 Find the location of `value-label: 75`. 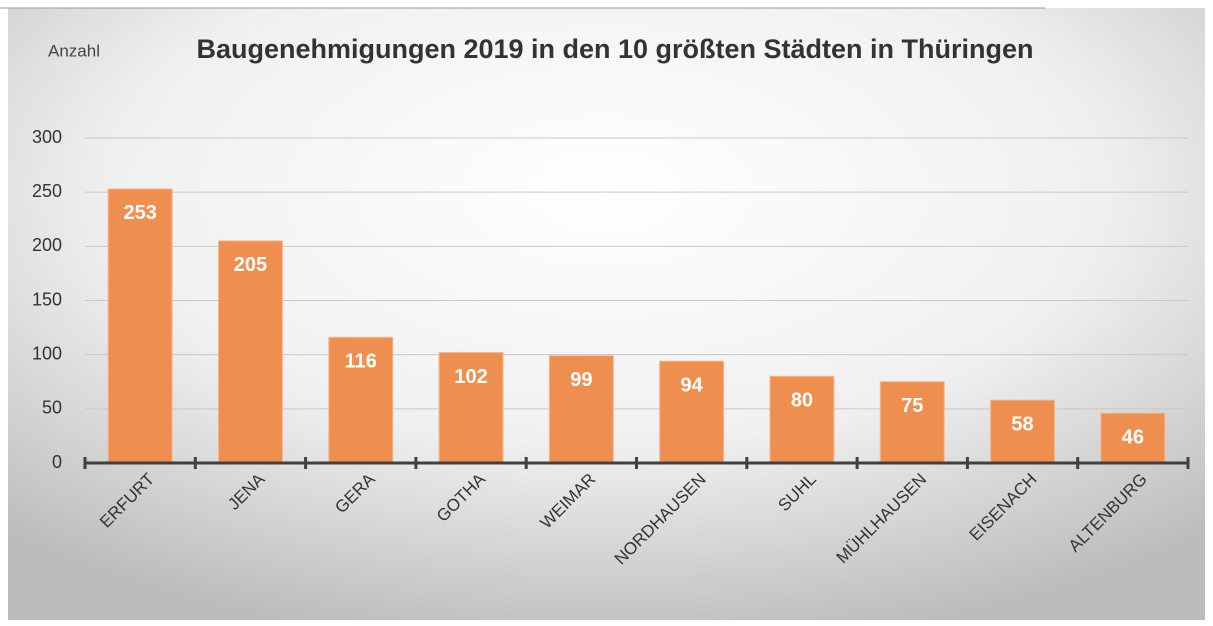

value-label: 75 is located at coordinates (912, 406).